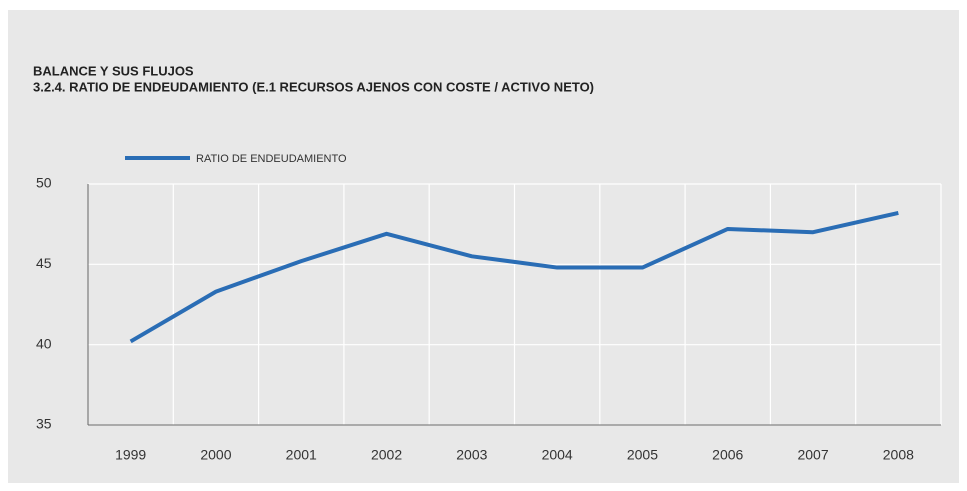 The height and width of the screenshot is (491, 967). I want to click on x-tick-label: 2001, so click(301, 455).